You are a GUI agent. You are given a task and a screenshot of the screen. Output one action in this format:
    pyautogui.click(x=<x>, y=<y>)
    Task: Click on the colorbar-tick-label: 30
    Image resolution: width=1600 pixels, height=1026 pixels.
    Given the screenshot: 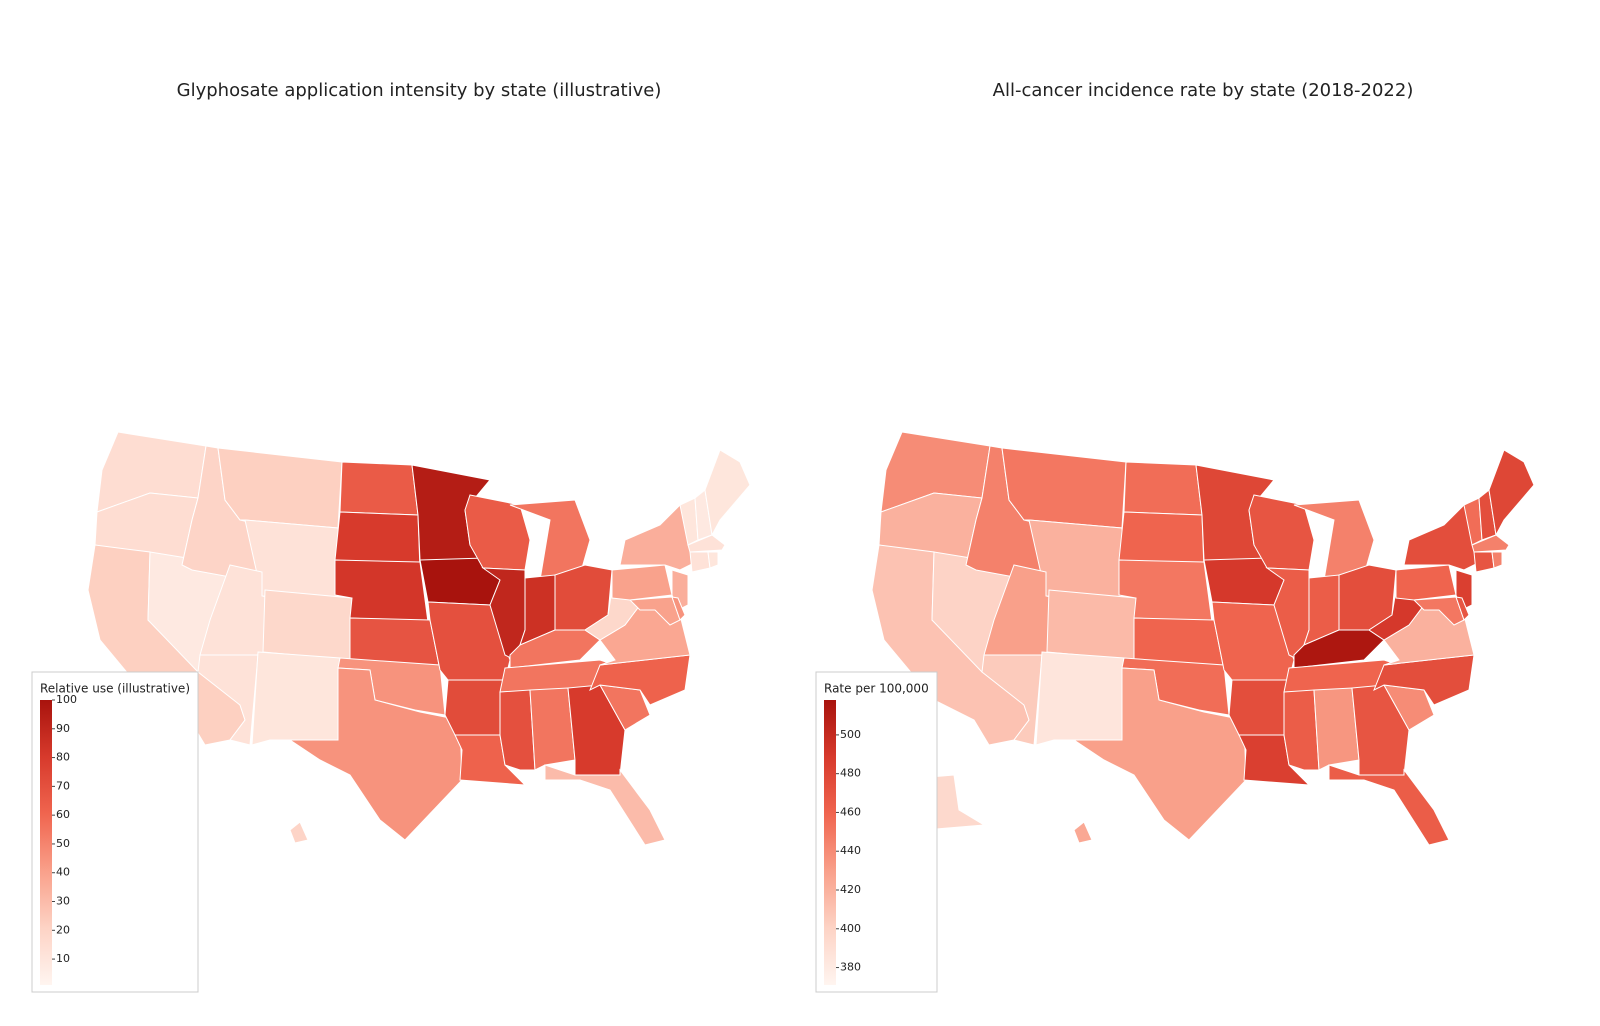 What is the action you would take?
    pyautogui.click(x=63, y=901)
    